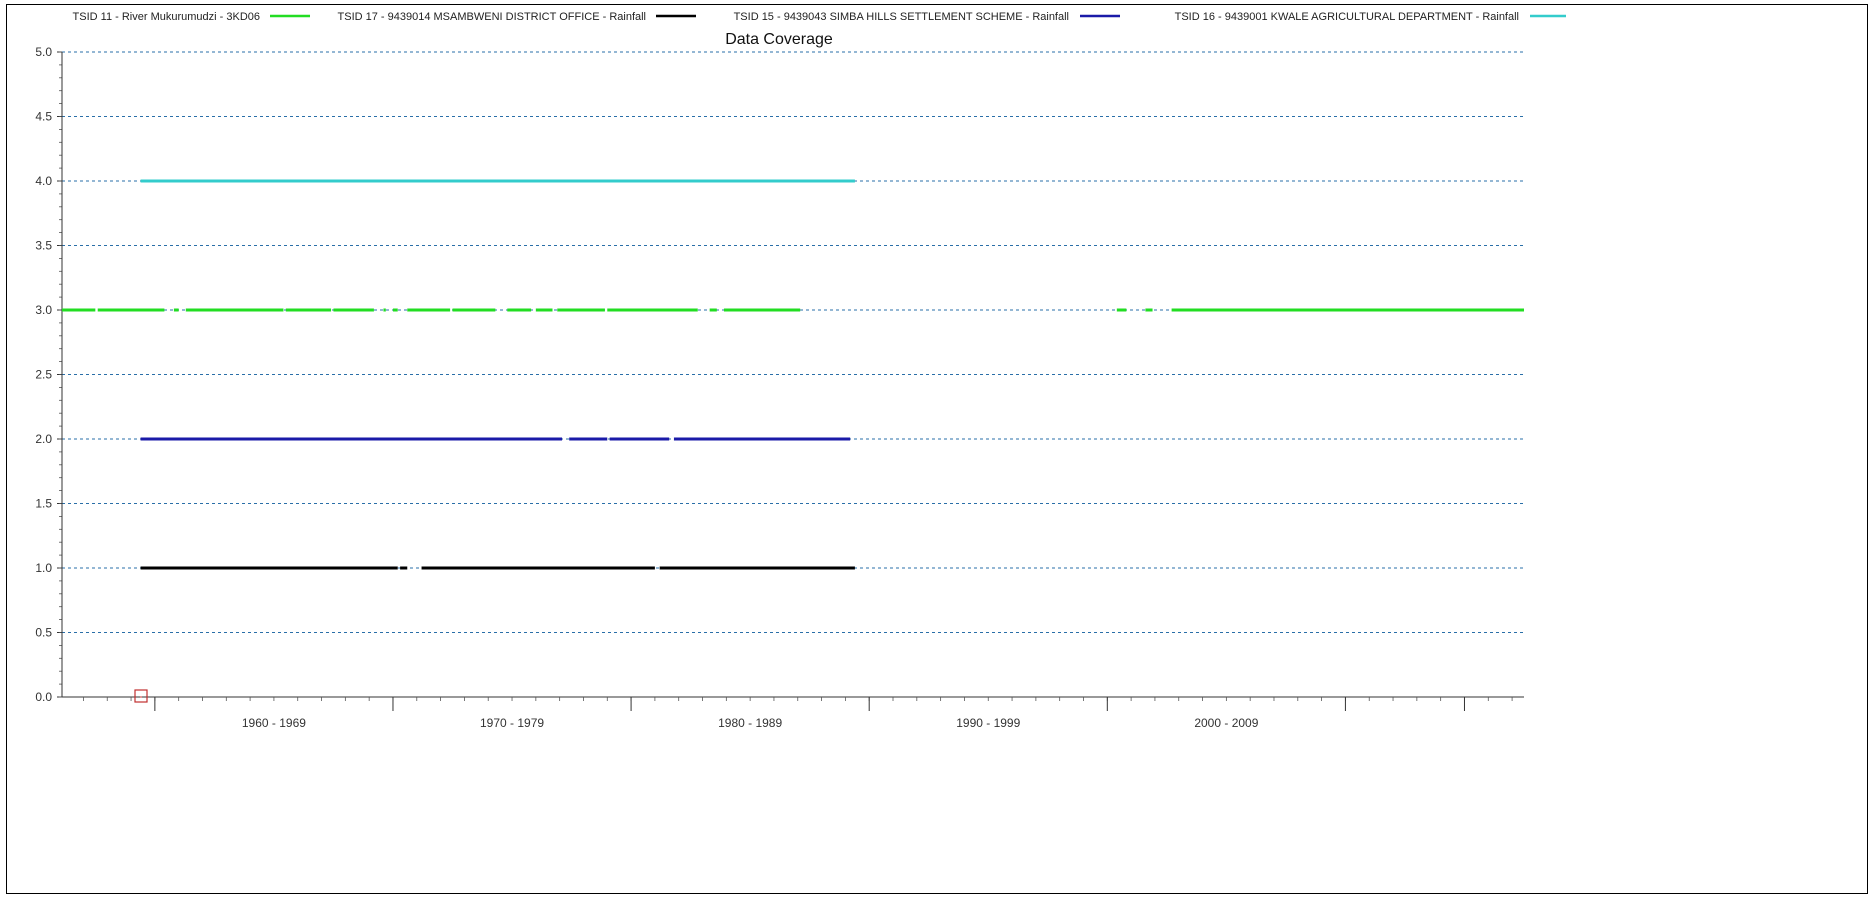 Image resolution: width=1874 pixels, height=898 pixels. What do you see at coordinates (43, 246) in the screenshot?
I see `y-tick-label: 3.5` at bounding box center [43, 246].